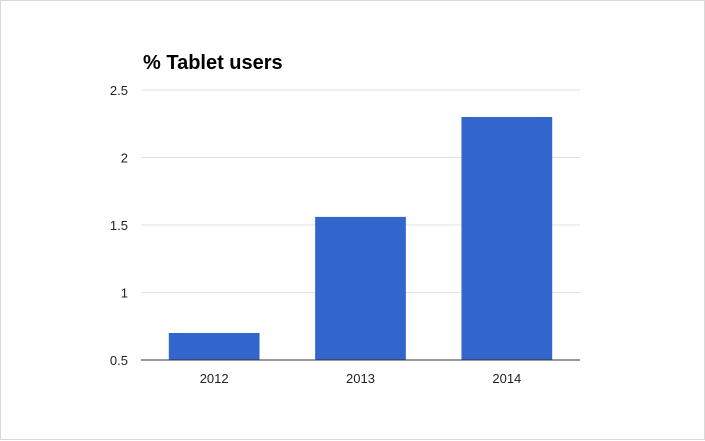 The image size is (705, 441). What do you see at coordinates (124, 293) in the screenshot?
I see `y-tick-label: 1` at bounding box center [124, 293].